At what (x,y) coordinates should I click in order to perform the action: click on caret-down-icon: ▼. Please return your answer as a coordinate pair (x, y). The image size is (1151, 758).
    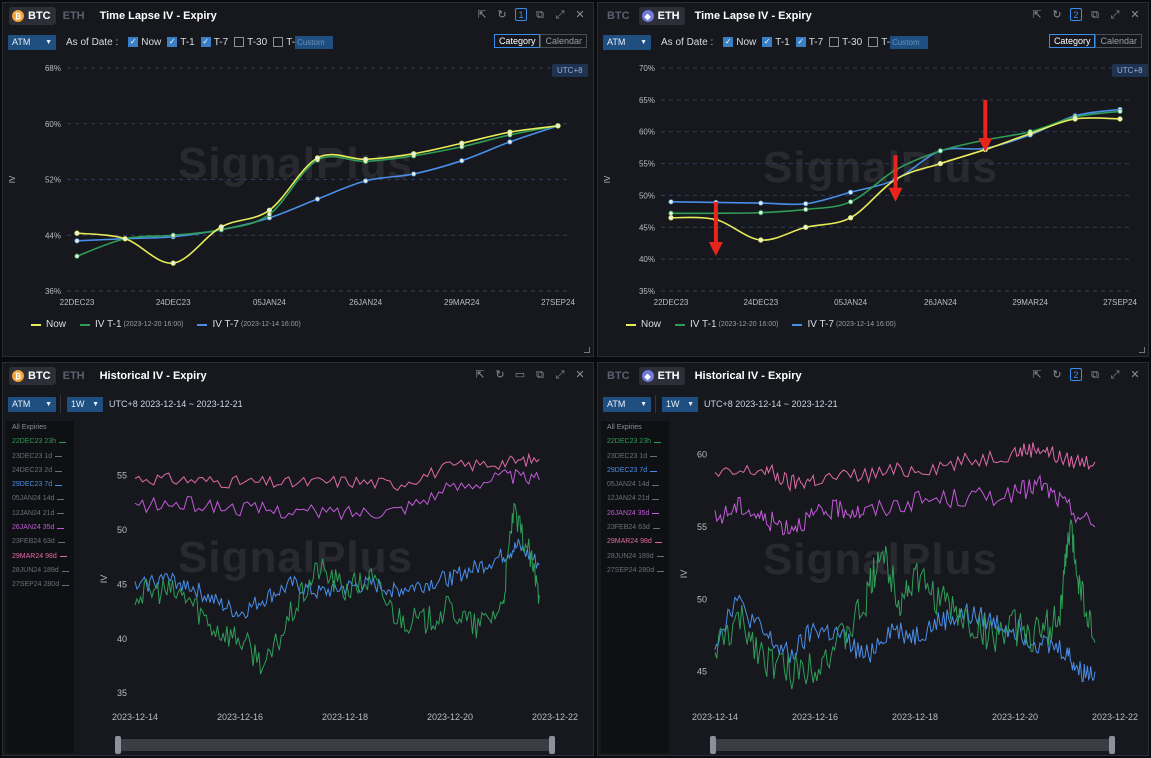
    Looking at the image, I should click on (95, 404).